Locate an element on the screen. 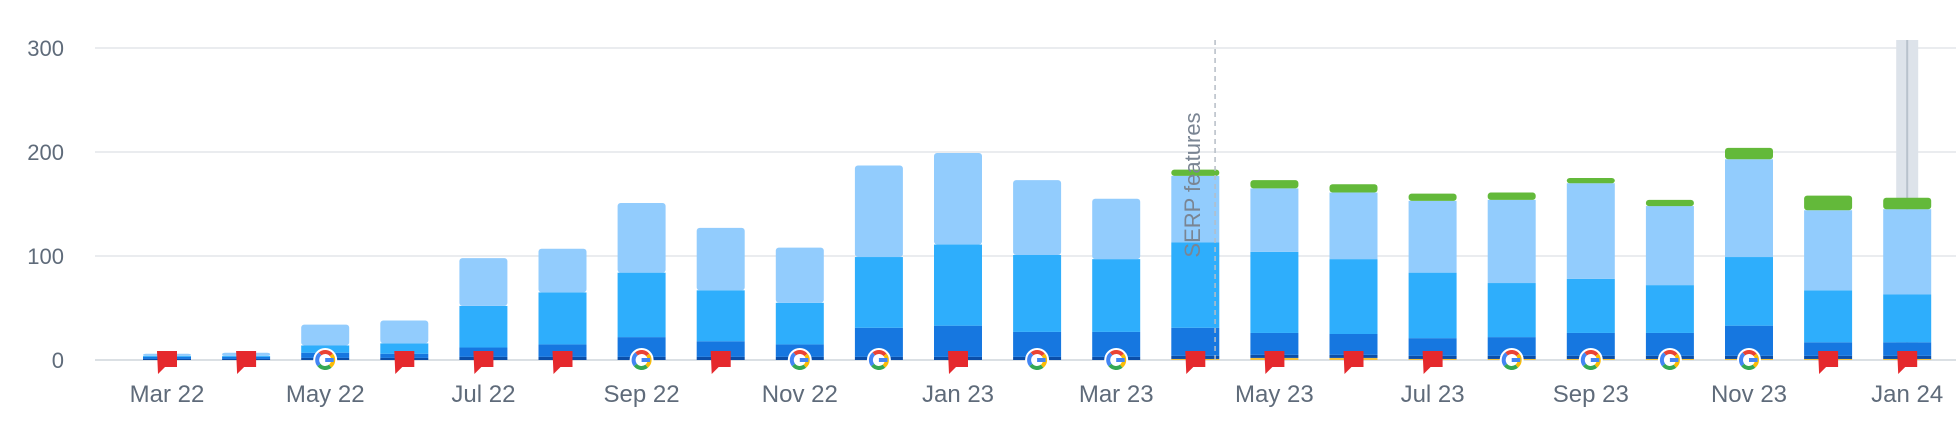  marker-layer is located at coordinates (1037, 361).